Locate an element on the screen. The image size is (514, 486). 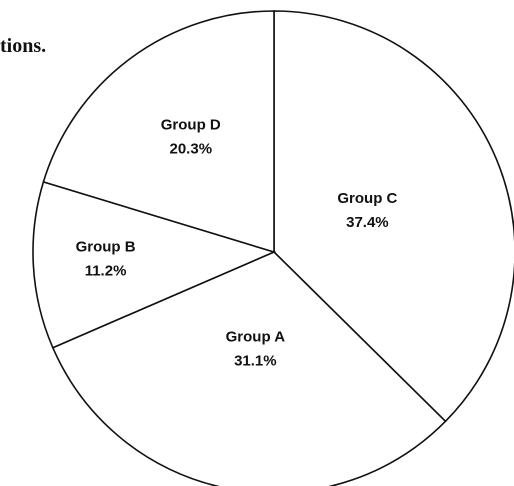
slice-value-label: 11.2% is located at coordinates (106, 271).